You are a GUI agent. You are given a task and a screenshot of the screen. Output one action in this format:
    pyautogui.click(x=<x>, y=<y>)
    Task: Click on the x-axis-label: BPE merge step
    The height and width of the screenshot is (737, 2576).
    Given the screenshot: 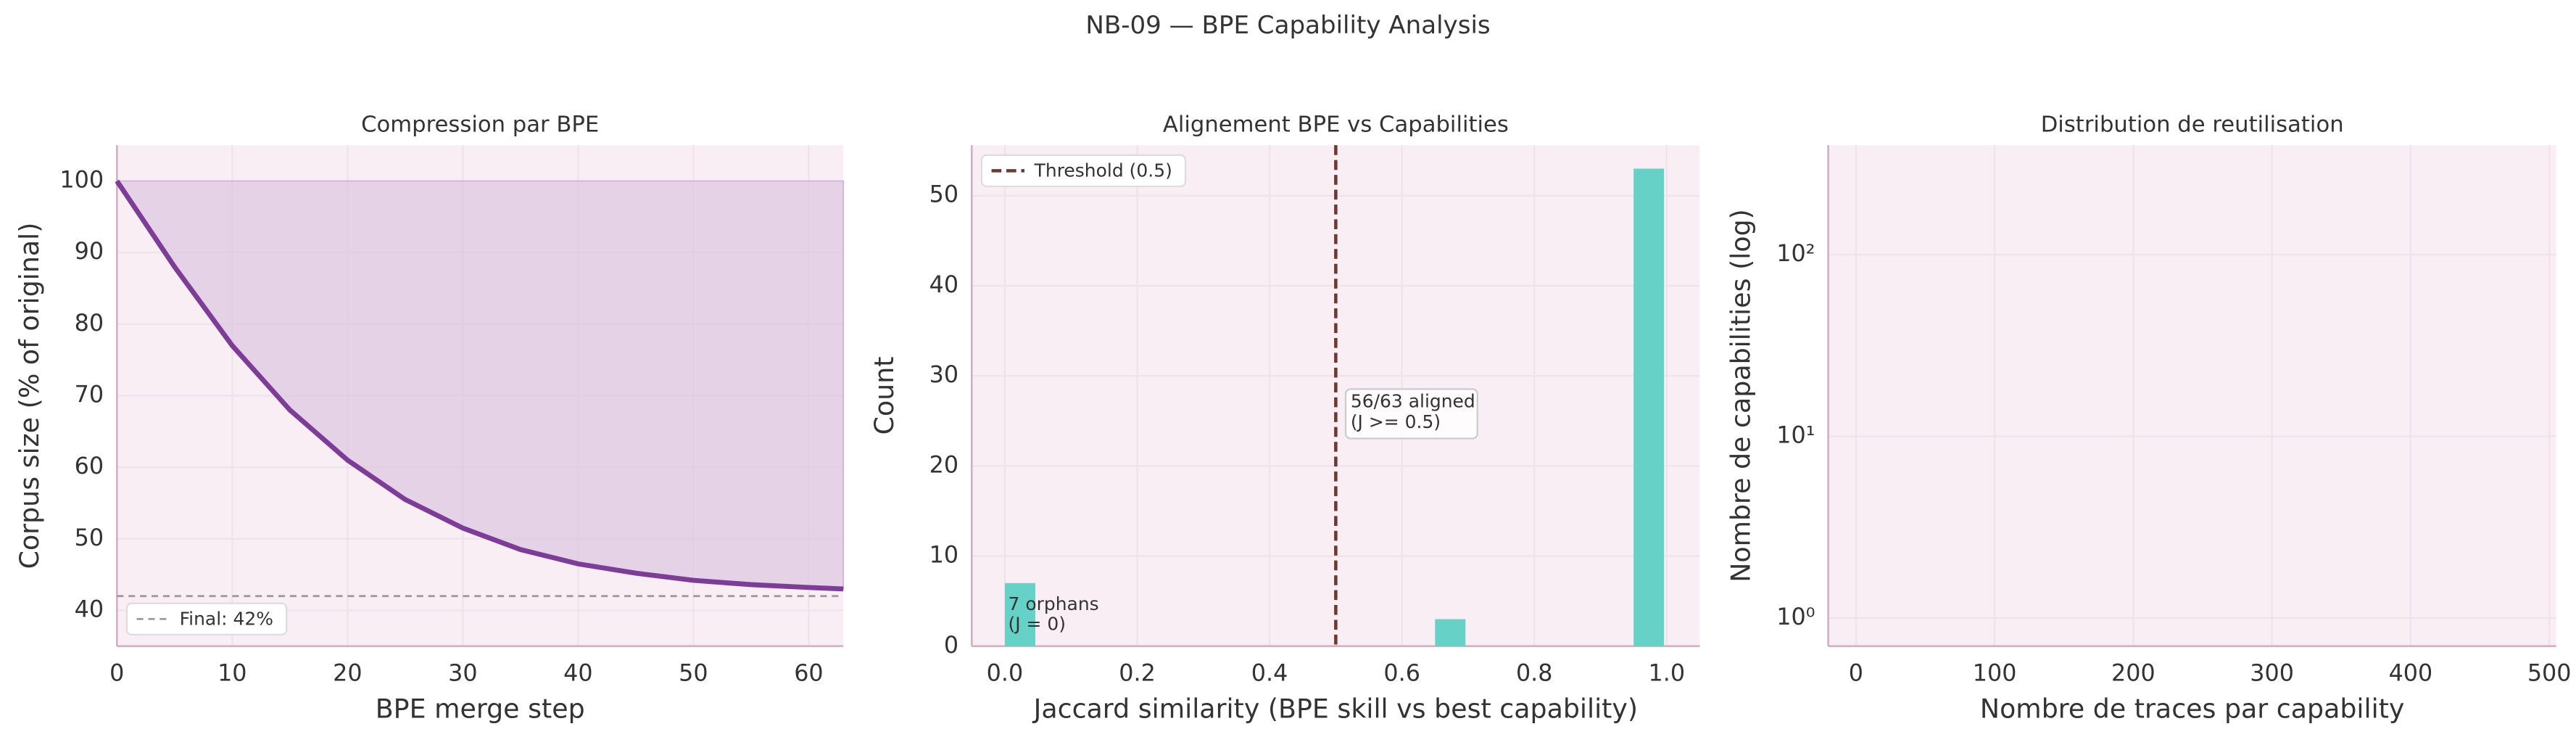 What is the action you would take?
    pyautogui.click(x=480, y=708)
    